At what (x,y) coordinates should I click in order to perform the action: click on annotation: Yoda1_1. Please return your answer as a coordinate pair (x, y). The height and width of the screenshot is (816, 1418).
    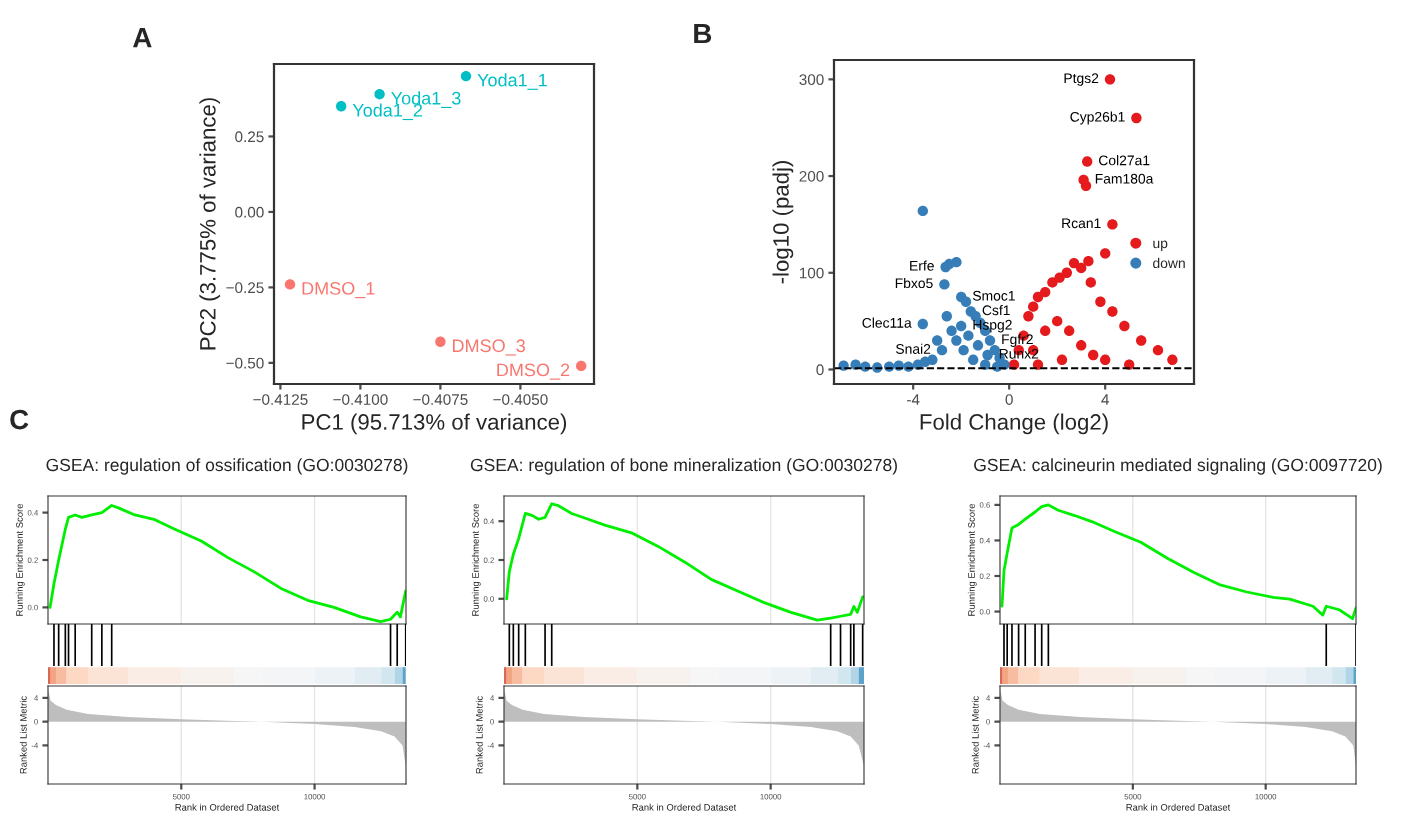
    Looking at the image, I should click on (512, 81).